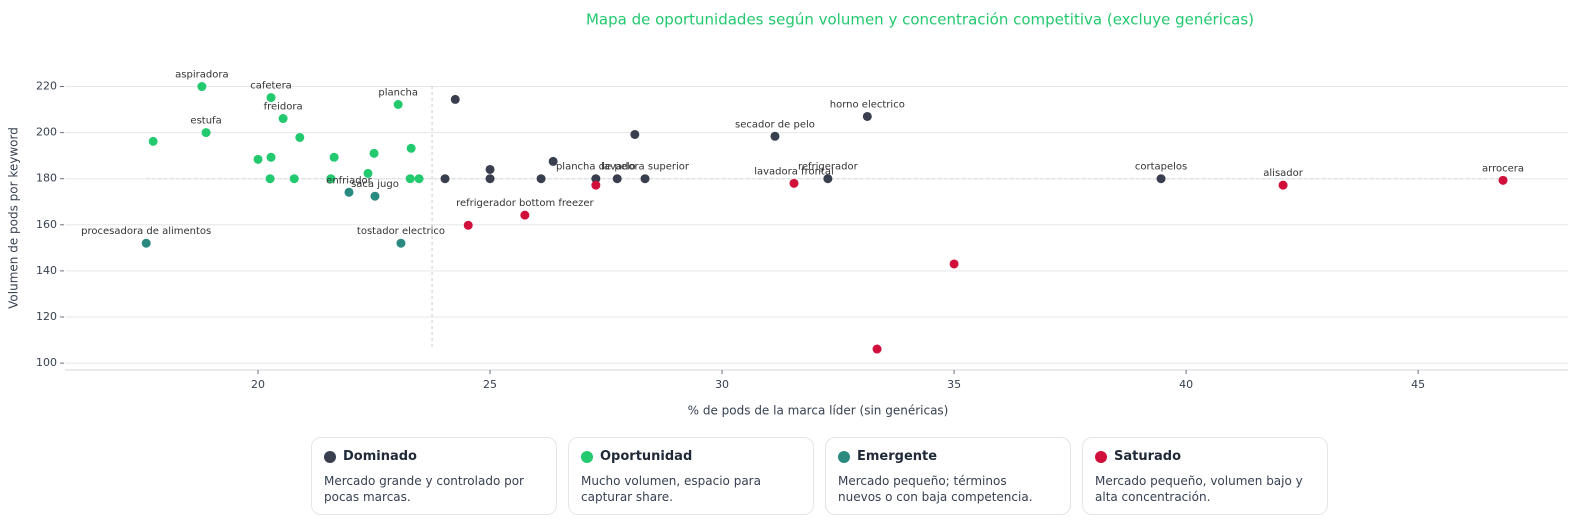 Image resolution: width=1592 pixels, height=531 pixels. Describe the element at coordinates (645, 167) in the screenshot. I see `point-label: lavadora superior` at that location.